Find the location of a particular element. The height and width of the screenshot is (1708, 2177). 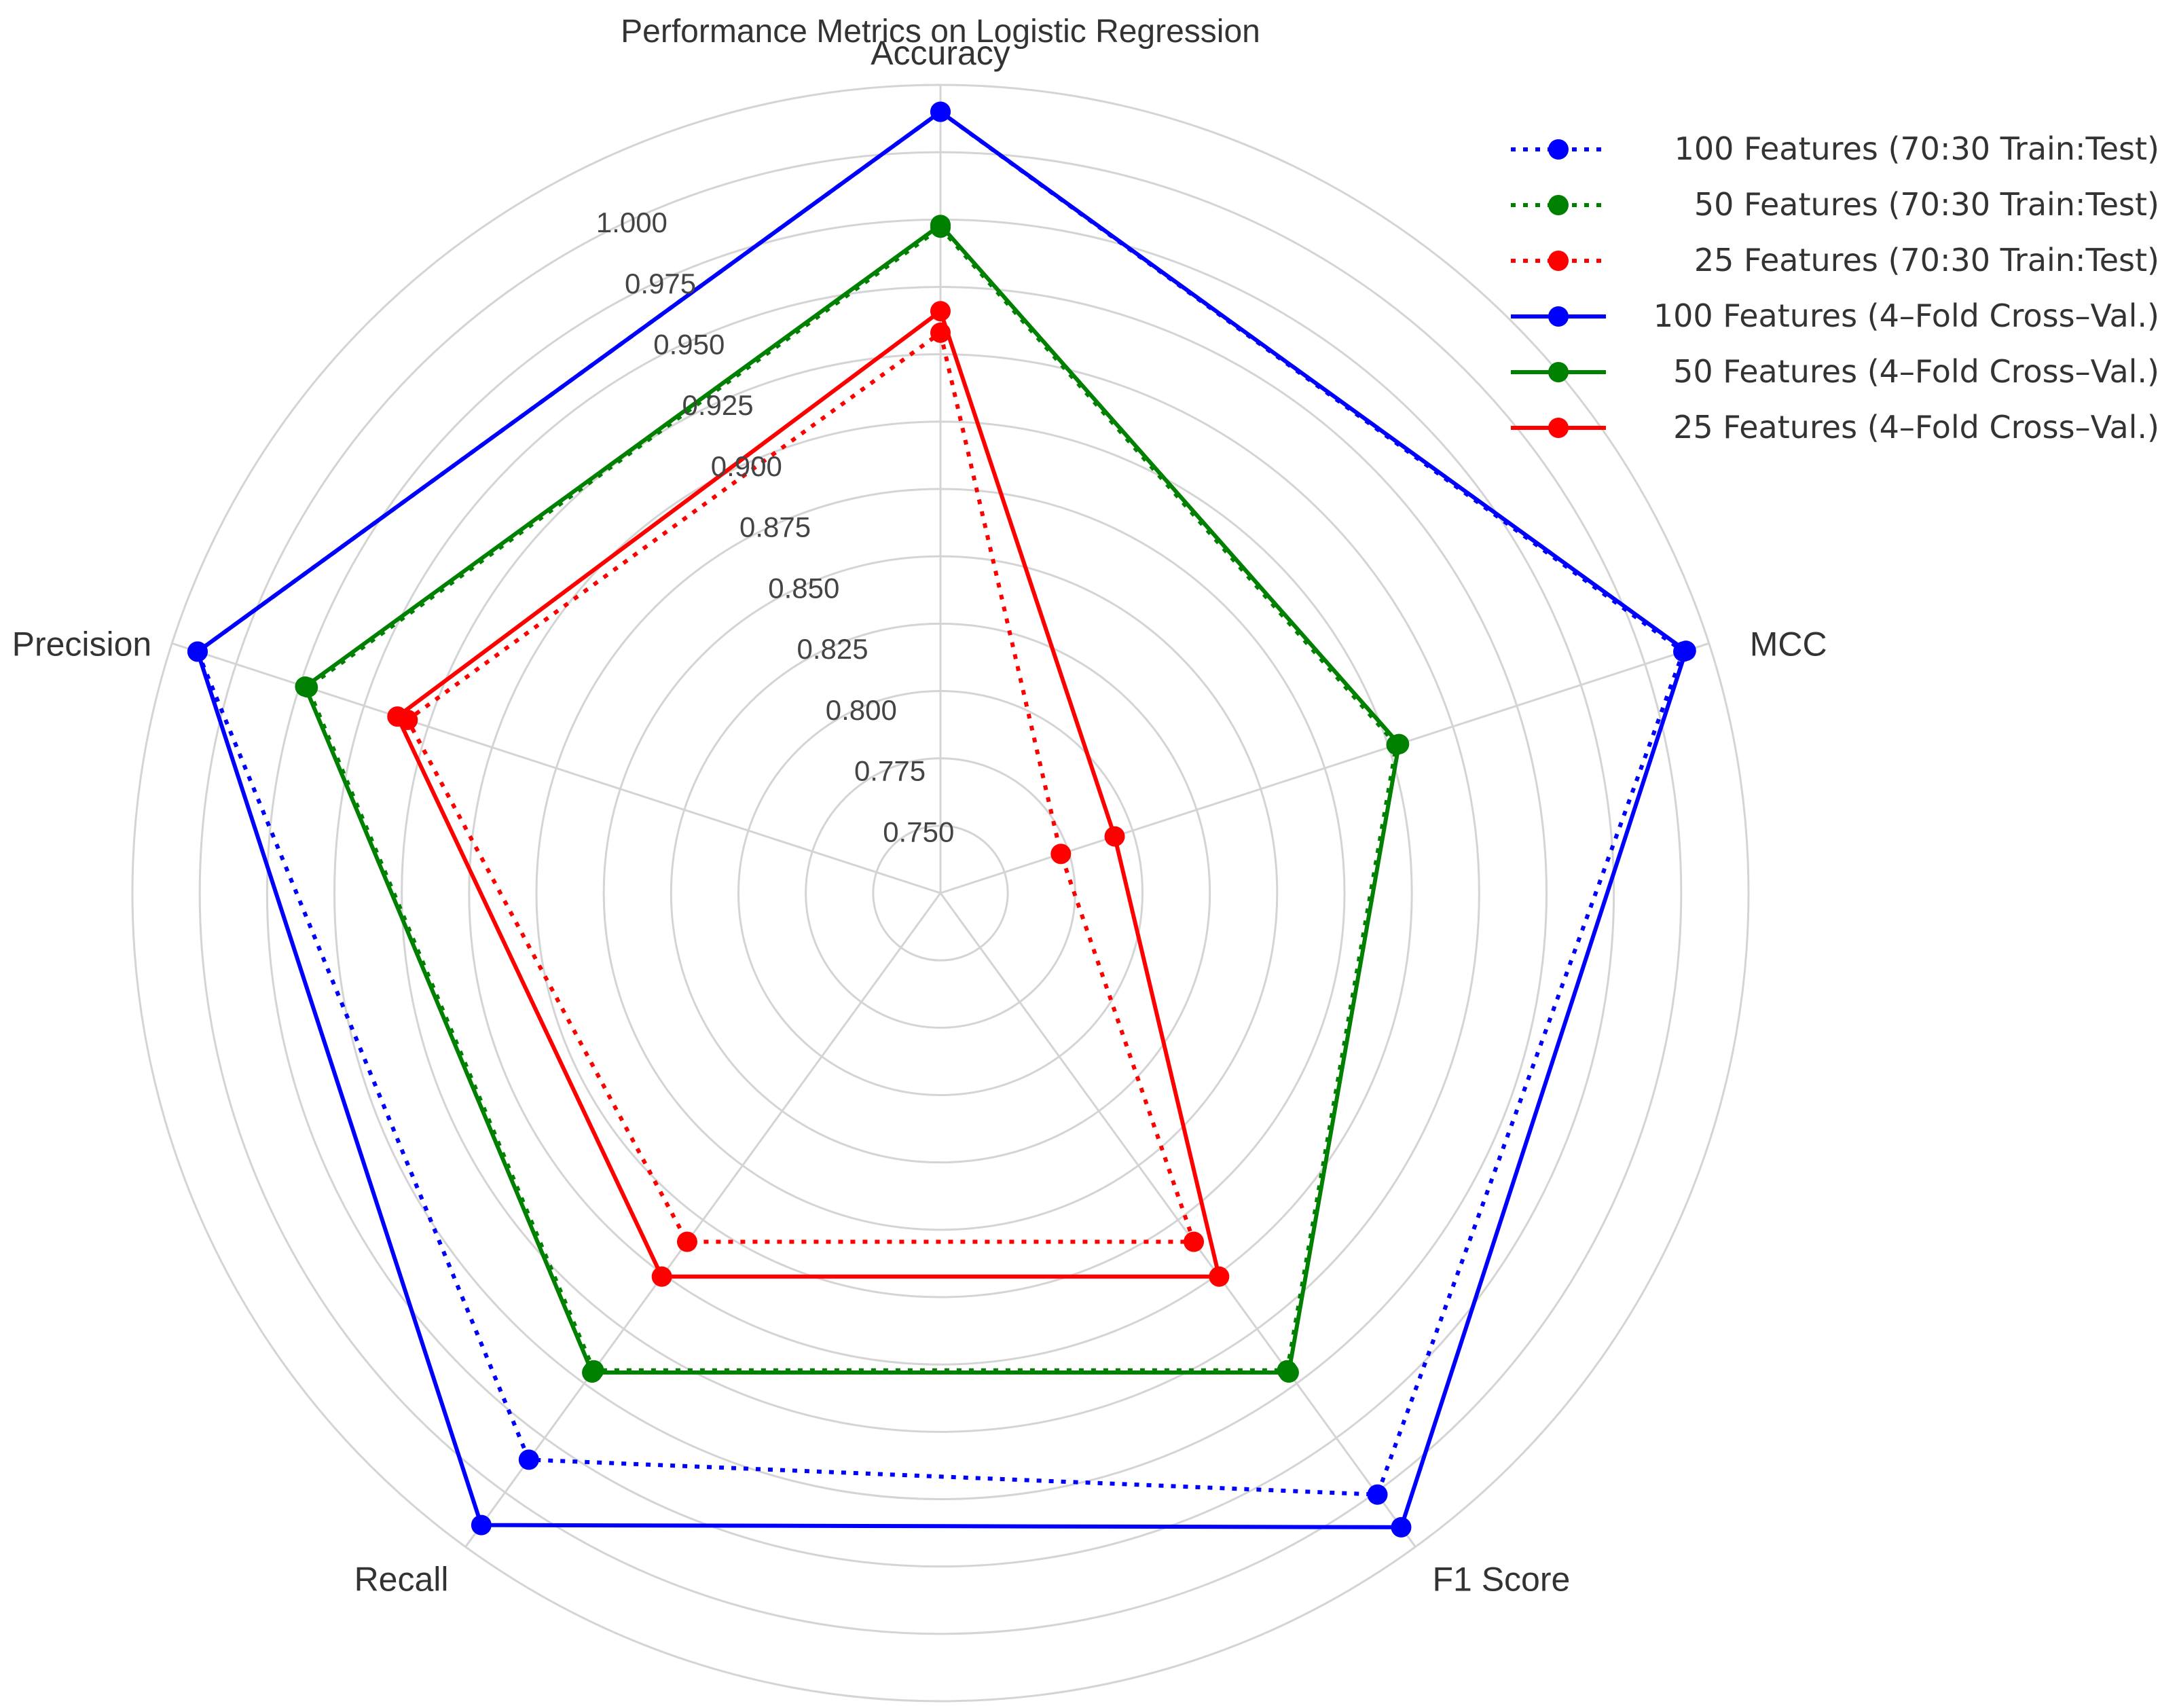

radial-tick-label: 0.850 is located at coordinates (803, 588).